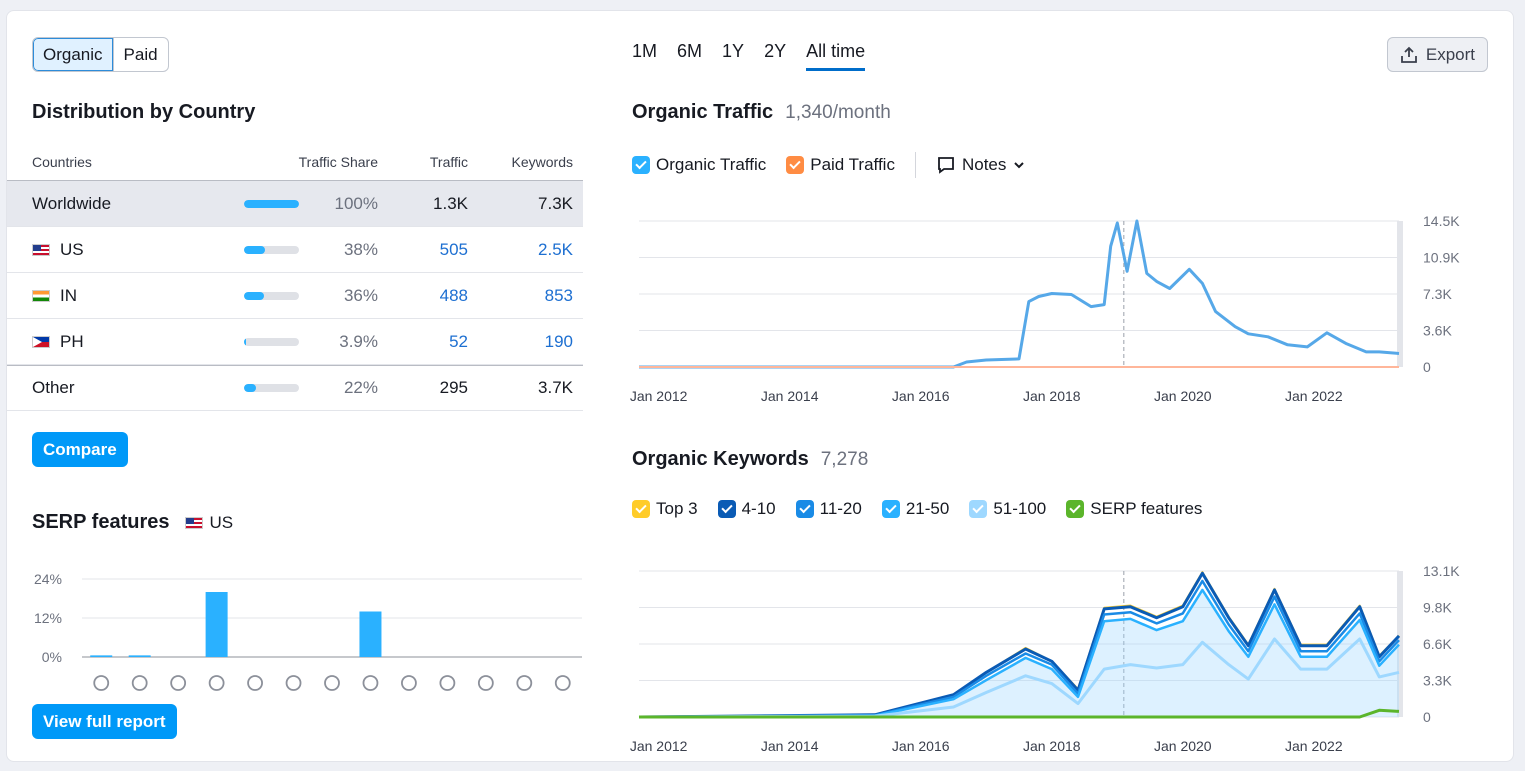 This screenshot has height=771, width=1525. I want to click on header-traffic: Traffic, so click(448, 162).